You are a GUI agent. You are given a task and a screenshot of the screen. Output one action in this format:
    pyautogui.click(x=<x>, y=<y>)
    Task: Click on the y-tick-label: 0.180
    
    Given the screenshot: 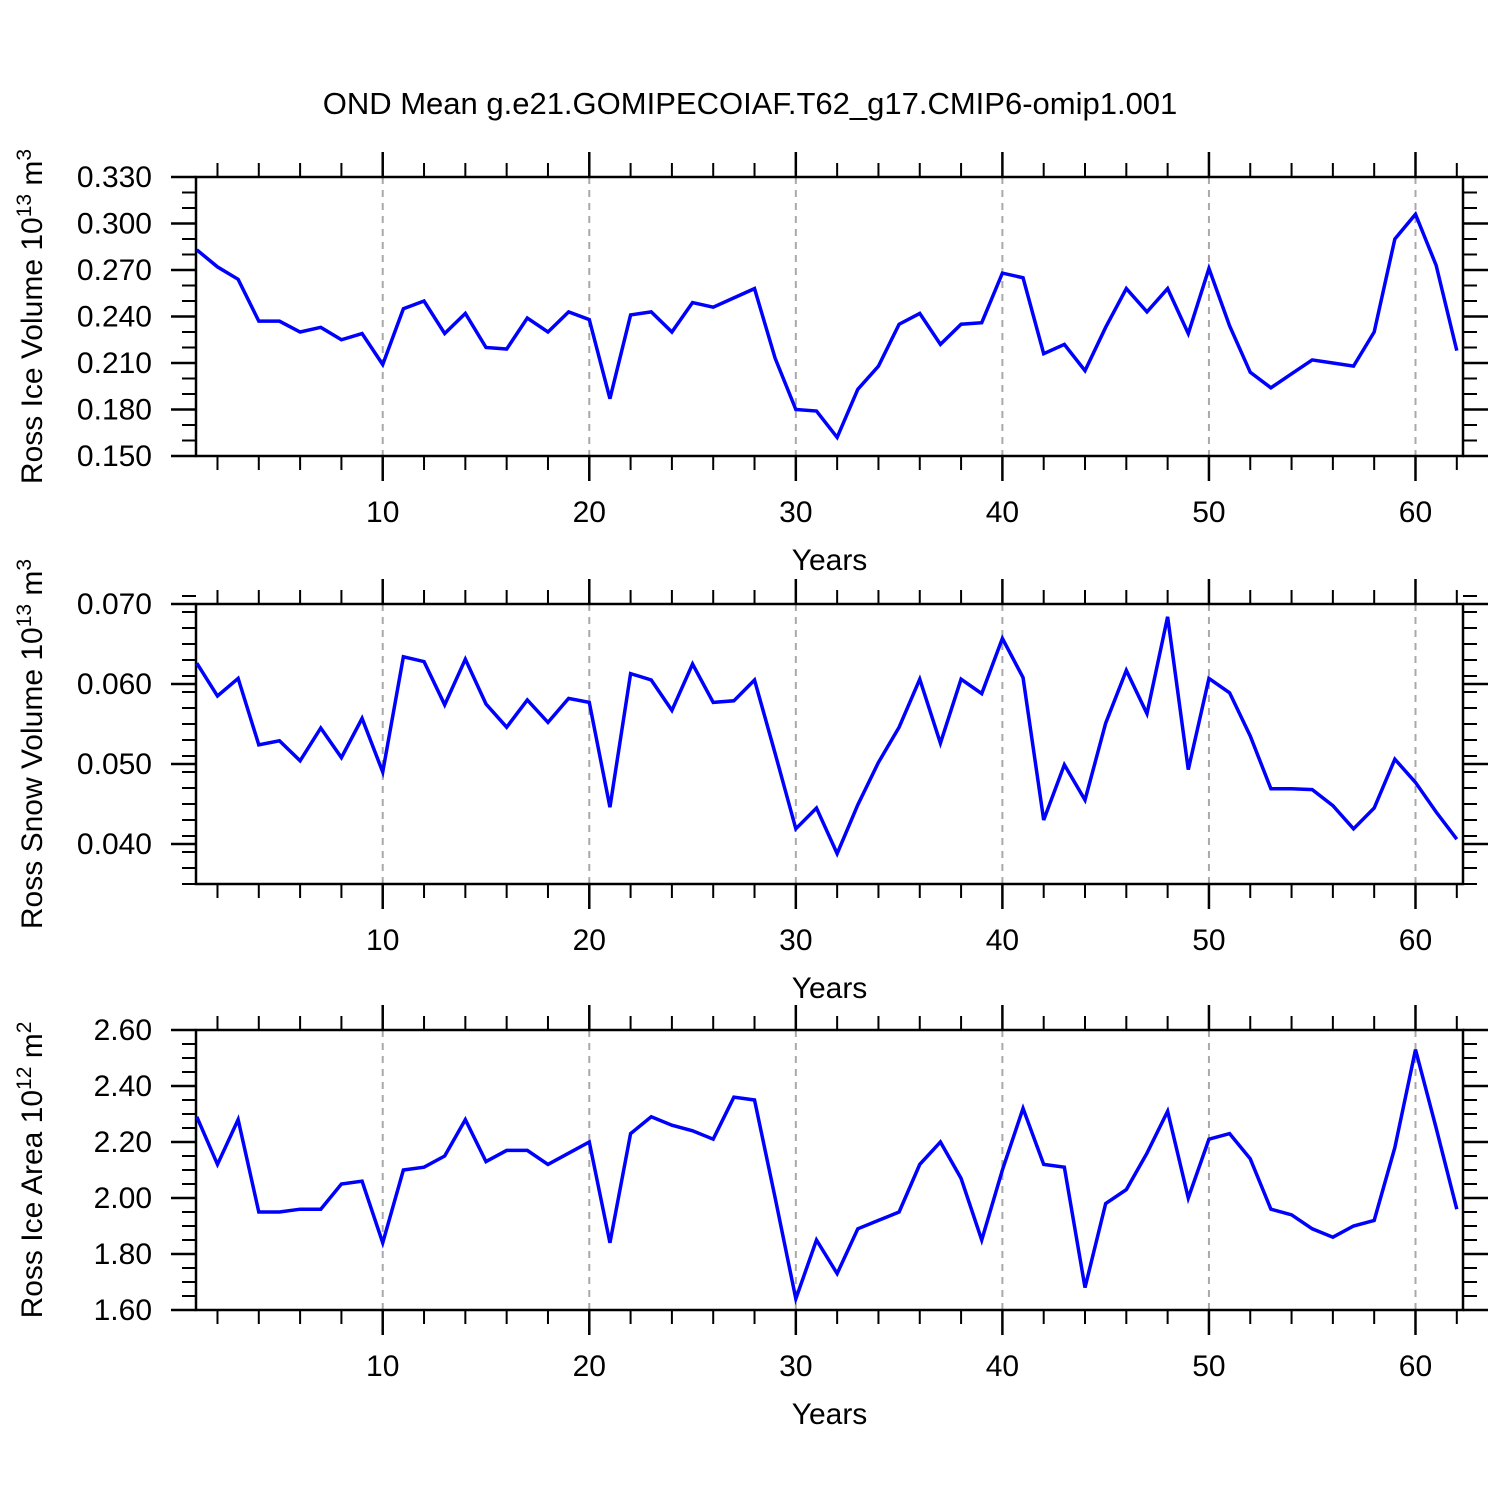 What is the action you would take?
    pyautogui.click(x=114, y=410)
    